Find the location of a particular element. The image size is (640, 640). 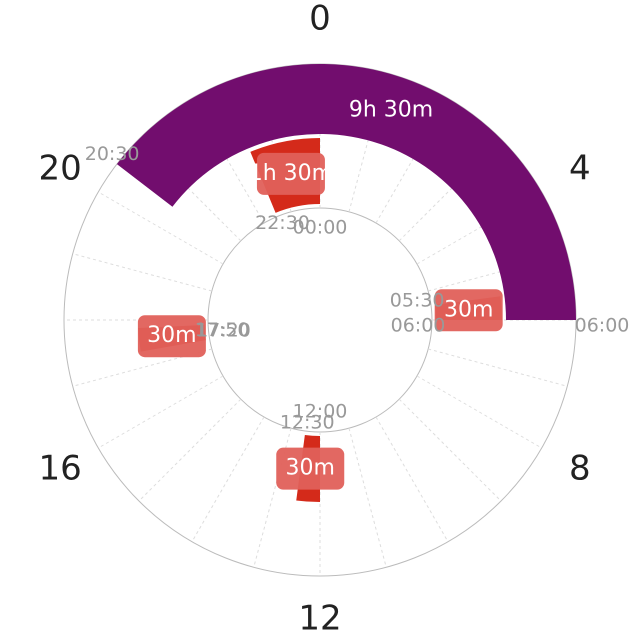

end-time: 00:00 is located at coordinates (320, 228).